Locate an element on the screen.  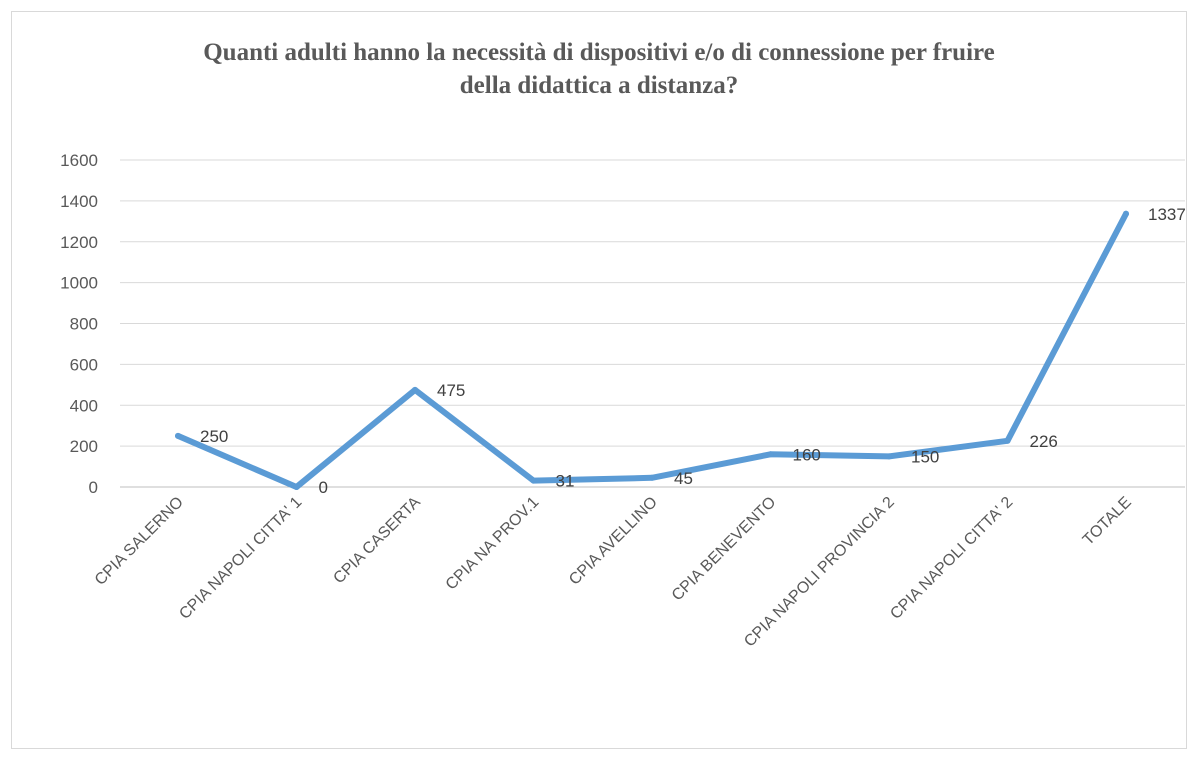
data-label: 45 is located at coordinates (683, 478).